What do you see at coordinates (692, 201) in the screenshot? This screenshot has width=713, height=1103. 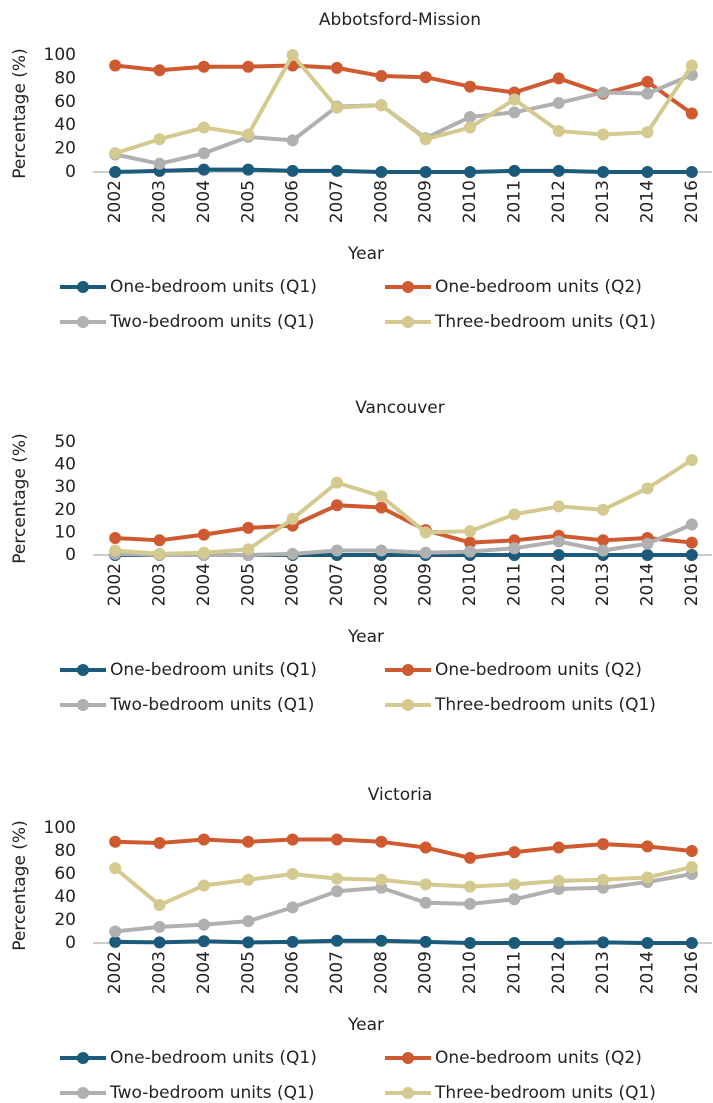 I see `x-tick-label: 2016` at bounding box center [692, 201].